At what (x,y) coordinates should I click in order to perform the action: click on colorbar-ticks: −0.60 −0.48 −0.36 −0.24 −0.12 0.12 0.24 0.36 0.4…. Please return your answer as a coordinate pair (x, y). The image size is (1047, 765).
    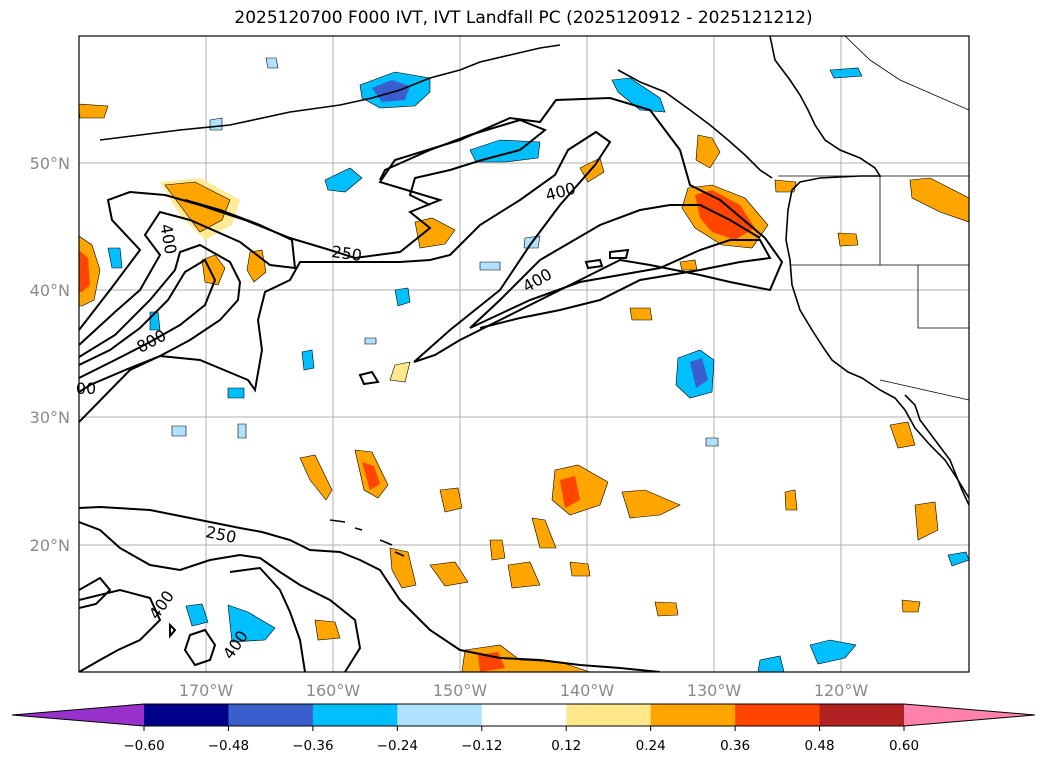
    Looking at the image, I should click on (521, 740).